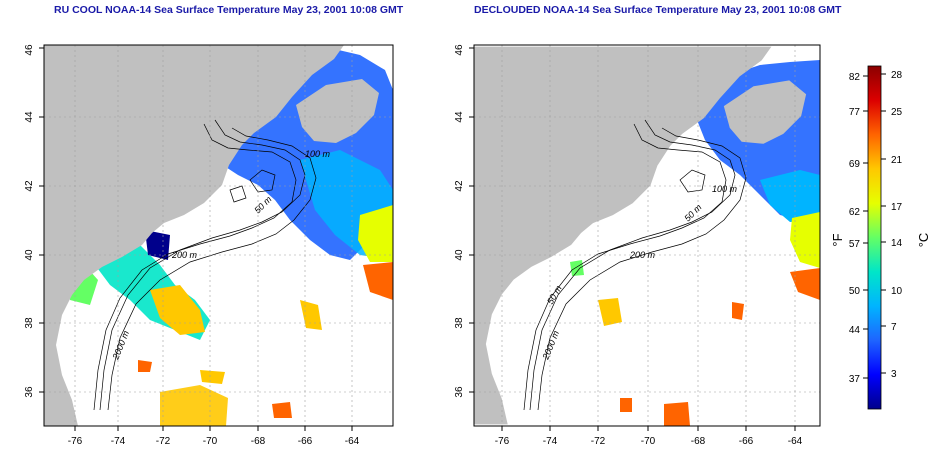  Describe the element at coordinates (29, 117) in the screenshot. I see `left-y-tick-label: 44` at that location.